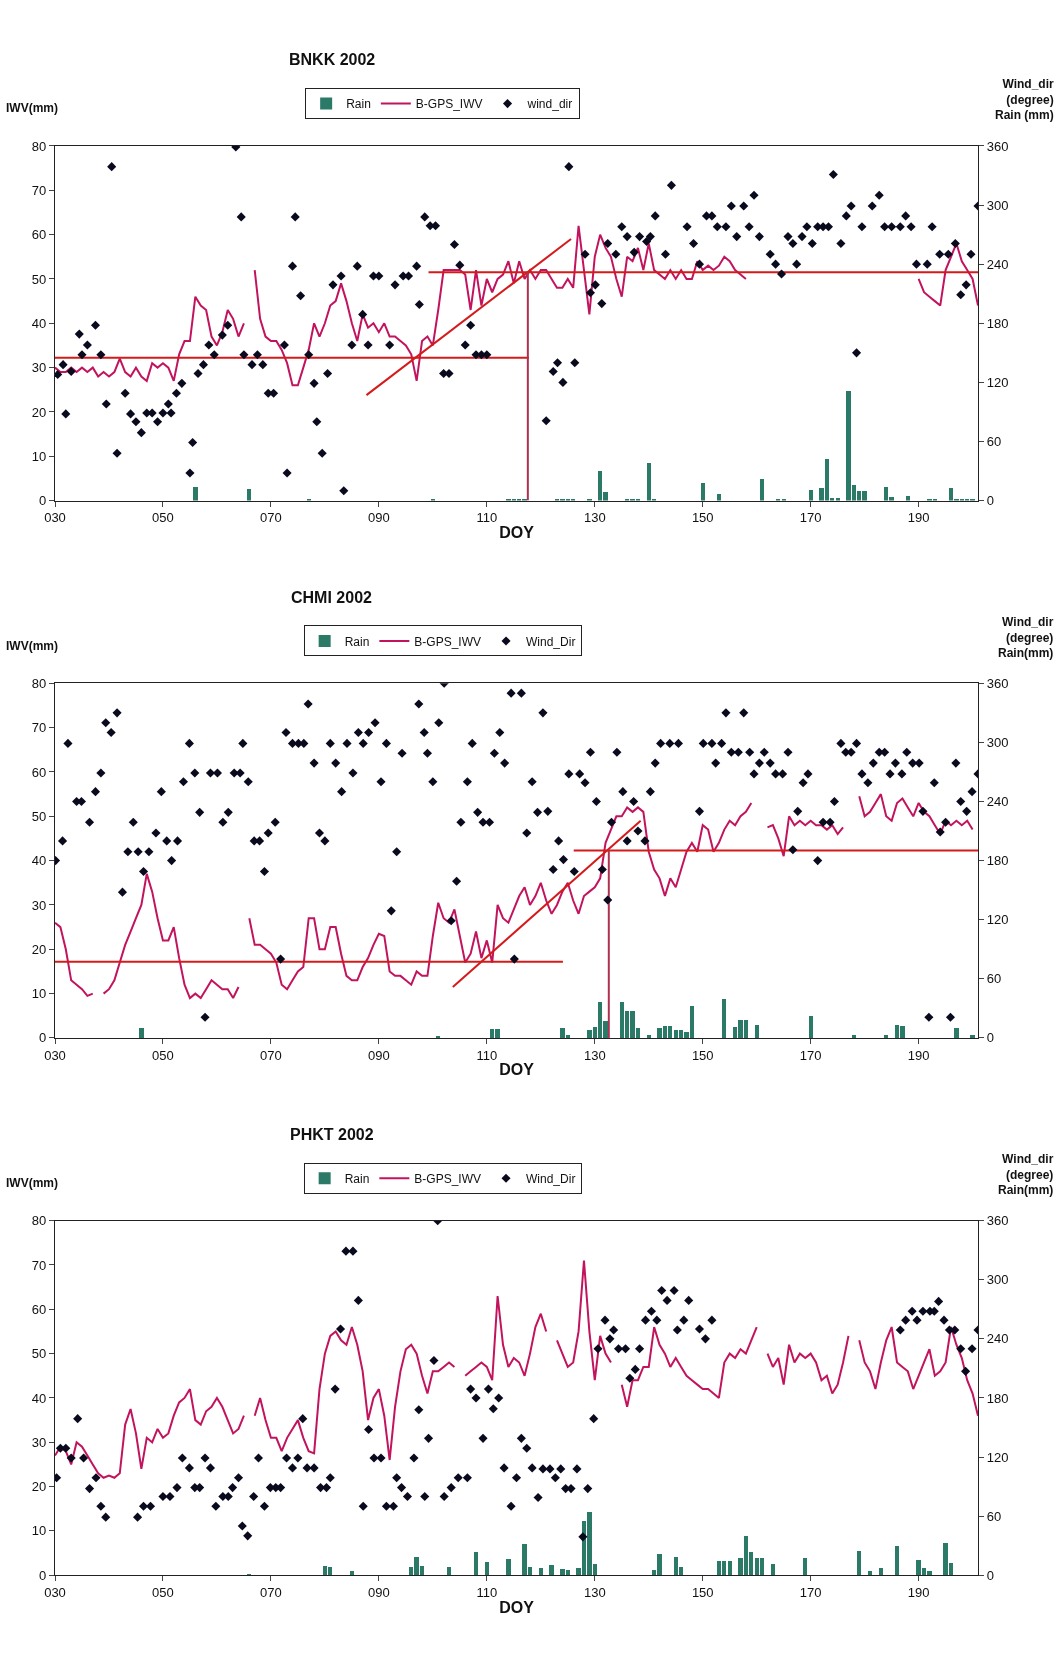 This screenshot has height=1674, width=1063. Describe the element at coordinates (549, 104) in the screenshot. I see `legend-label: wind_dir` at that location.